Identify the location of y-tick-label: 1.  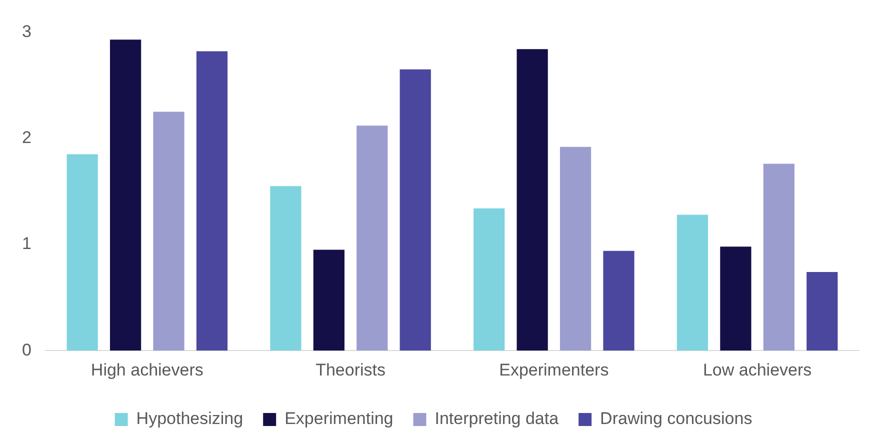
(27, 244).